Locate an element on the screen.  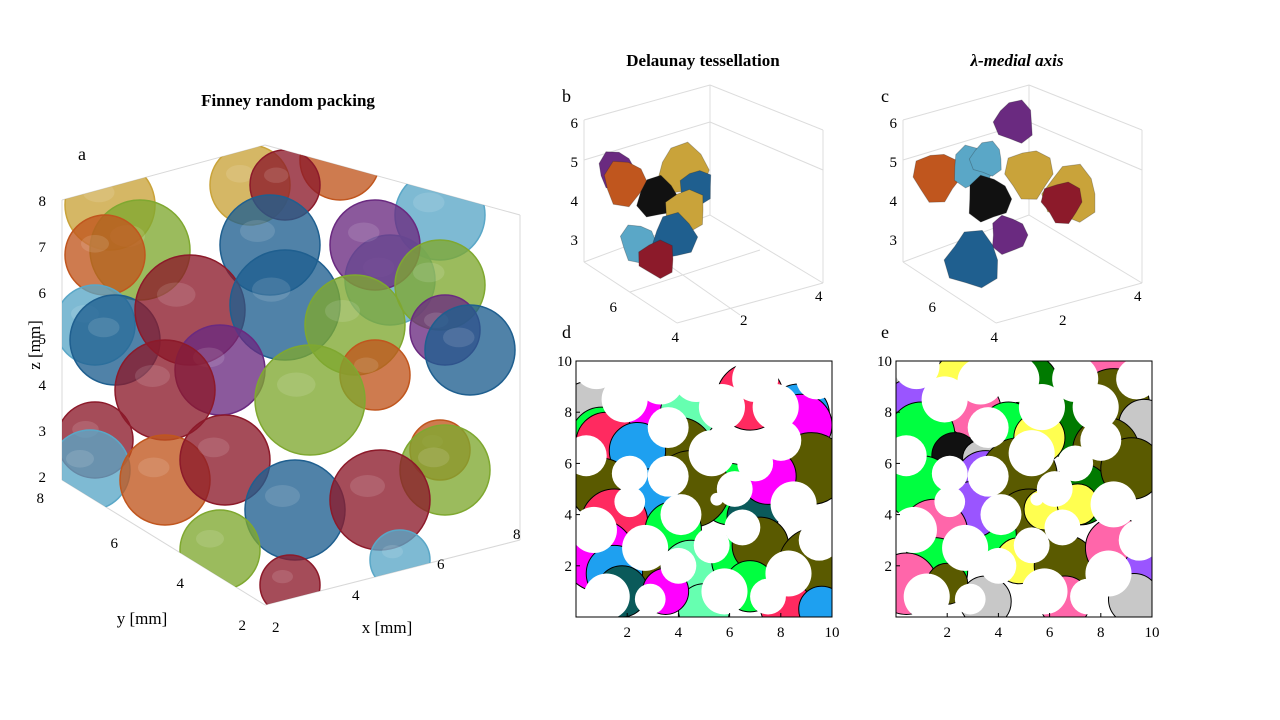
panel-a-x-axis: 2 4 6 8 x [mm] is located at coordinates (396, 582).